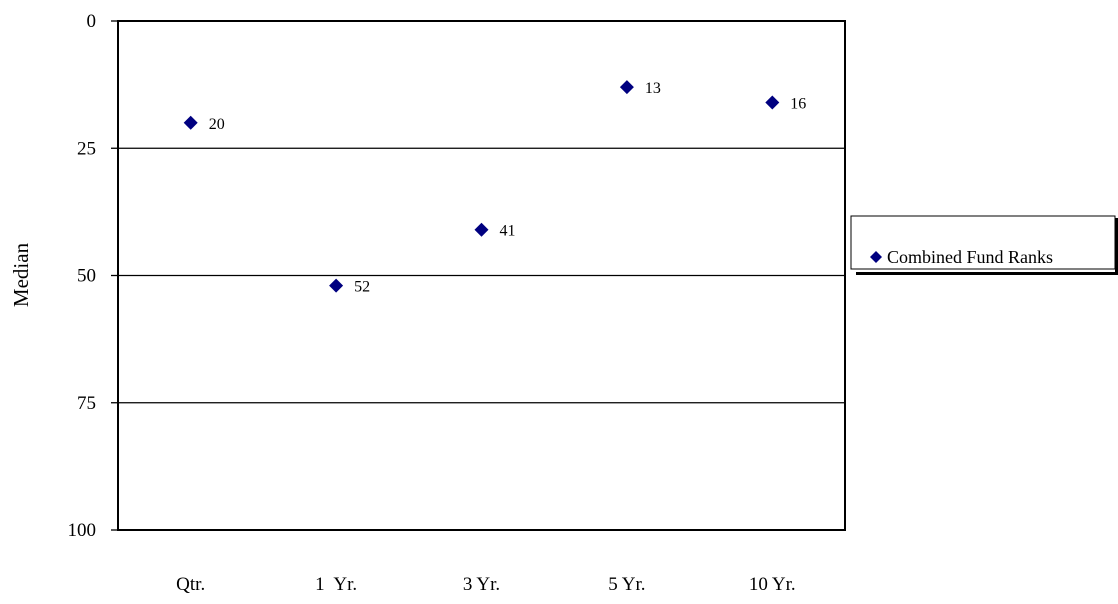  I want to click on x-tick-label-1: 1 Yr., so click(336, 584).